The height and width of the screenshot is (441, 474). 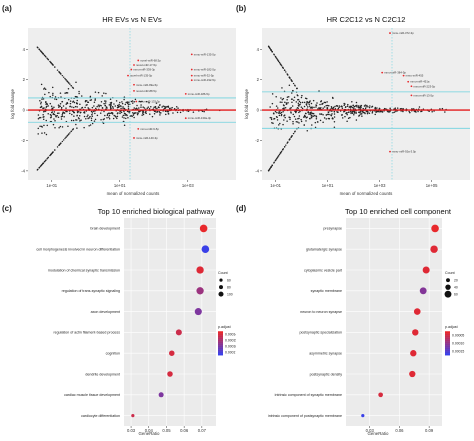 What do you see at coordinates (323, 270) in the screenshot?
I see `category-label: cytoplasmic vesicle part` at bounding box center [323, 270].